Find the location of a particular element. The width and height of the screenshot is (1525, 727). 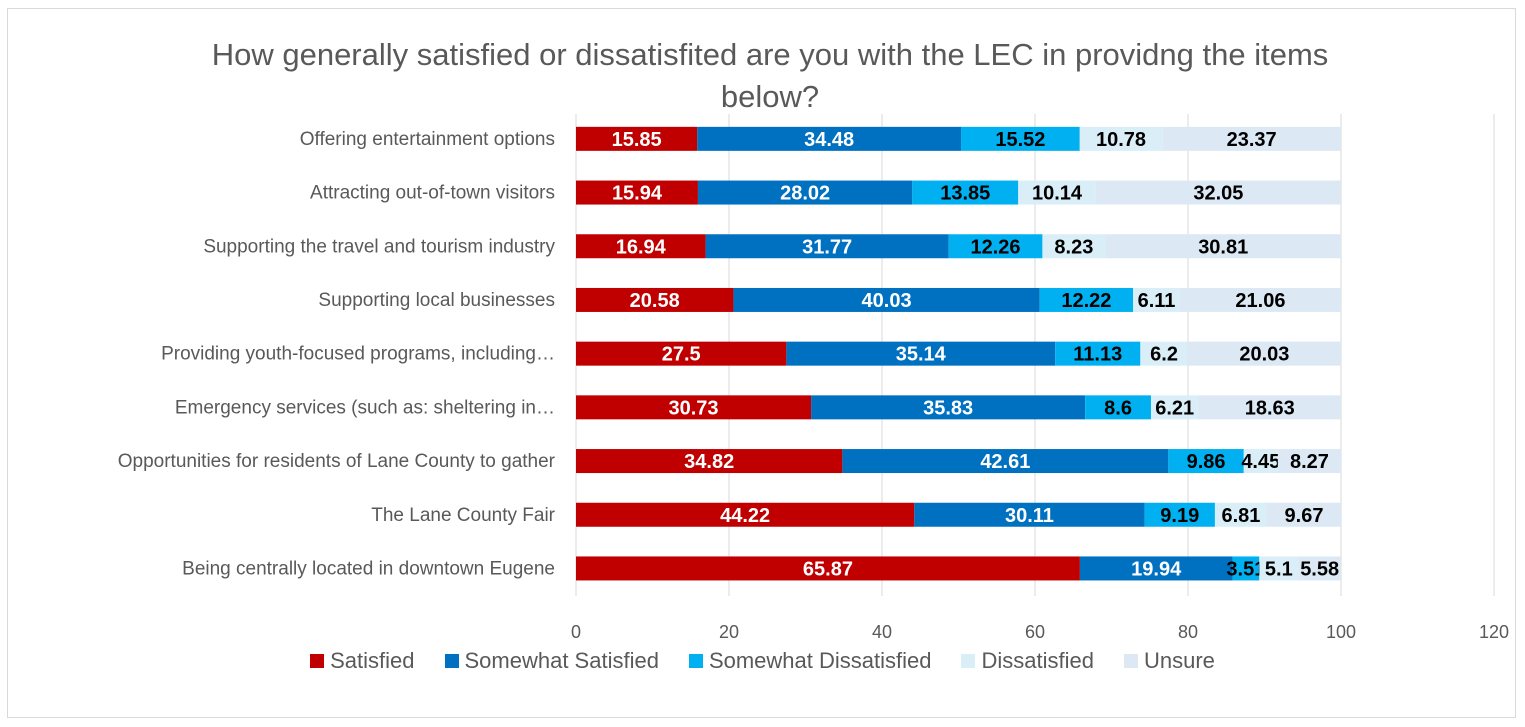

data-label: 18.63 is located at coordinates (1270, 408).